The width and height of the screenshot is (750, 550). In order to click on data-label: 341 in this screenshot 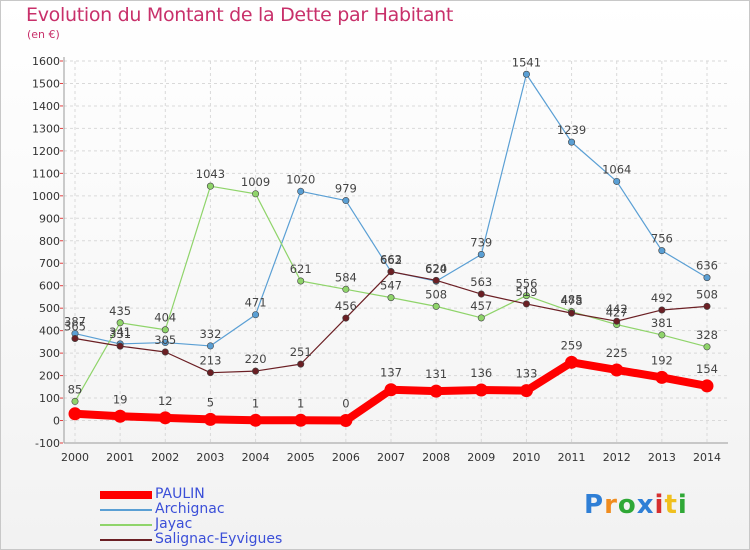, I will do `click(120, 332)`.